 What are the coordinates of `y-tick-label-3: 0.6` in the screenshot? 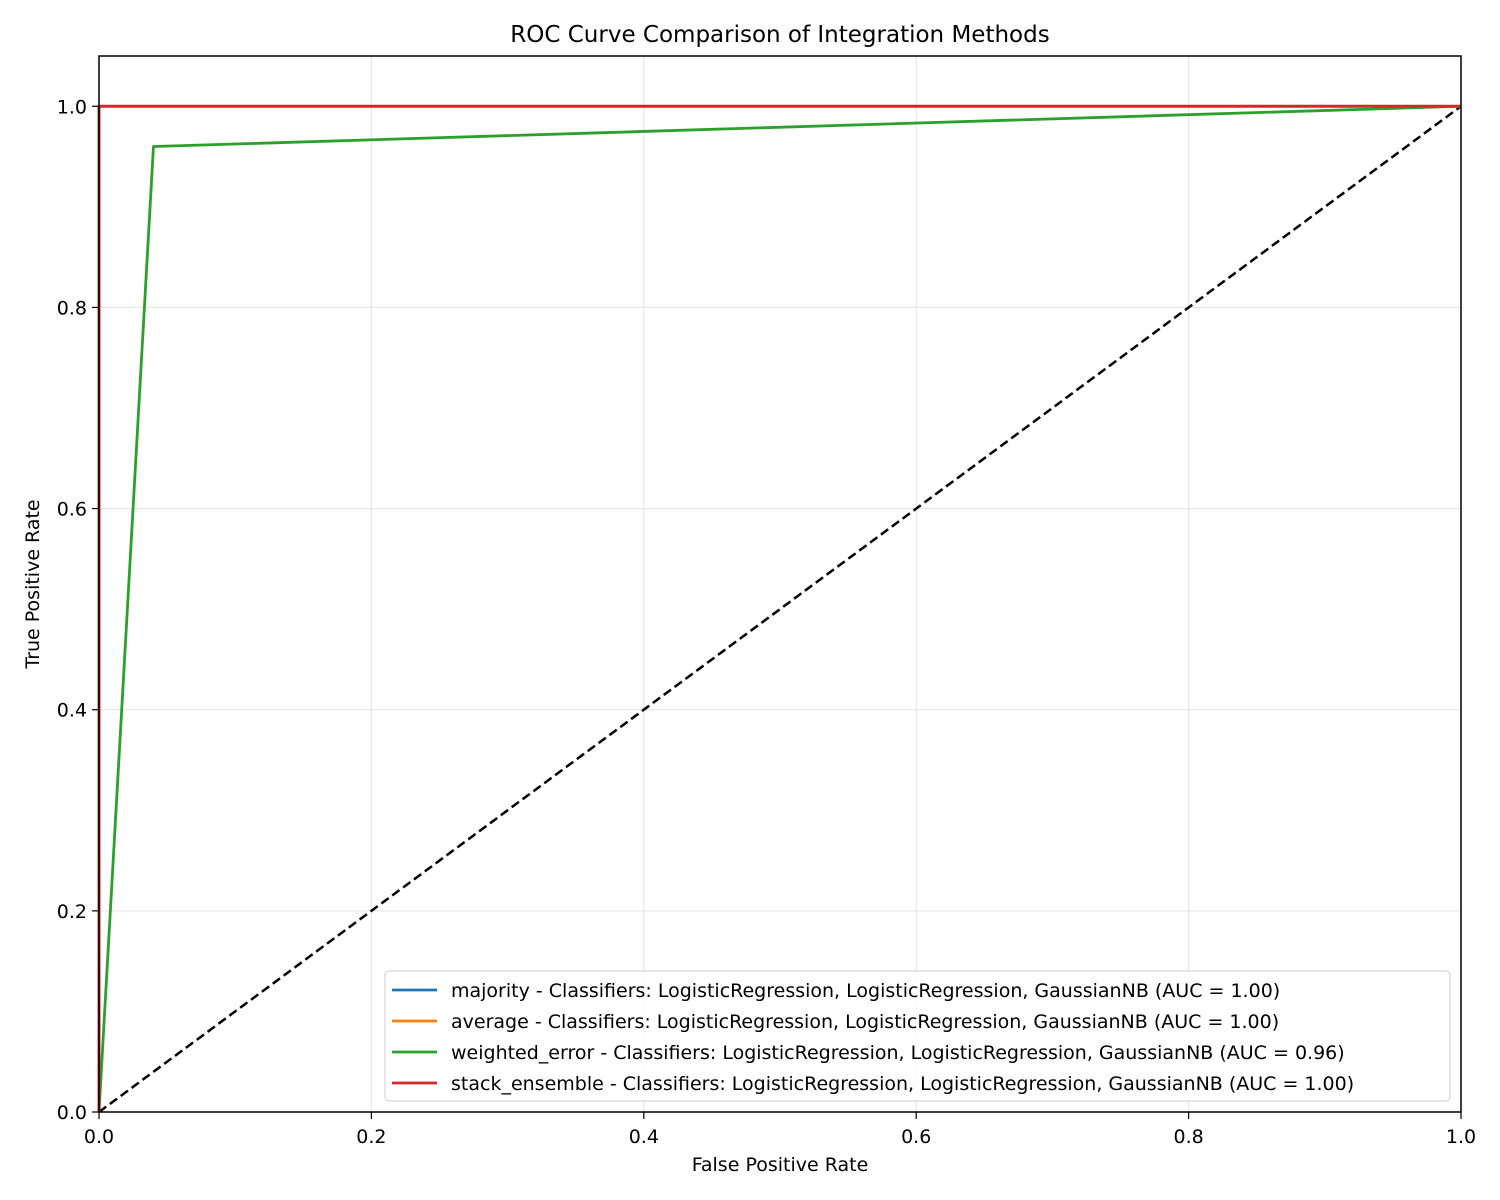 It's located at (72, 510).